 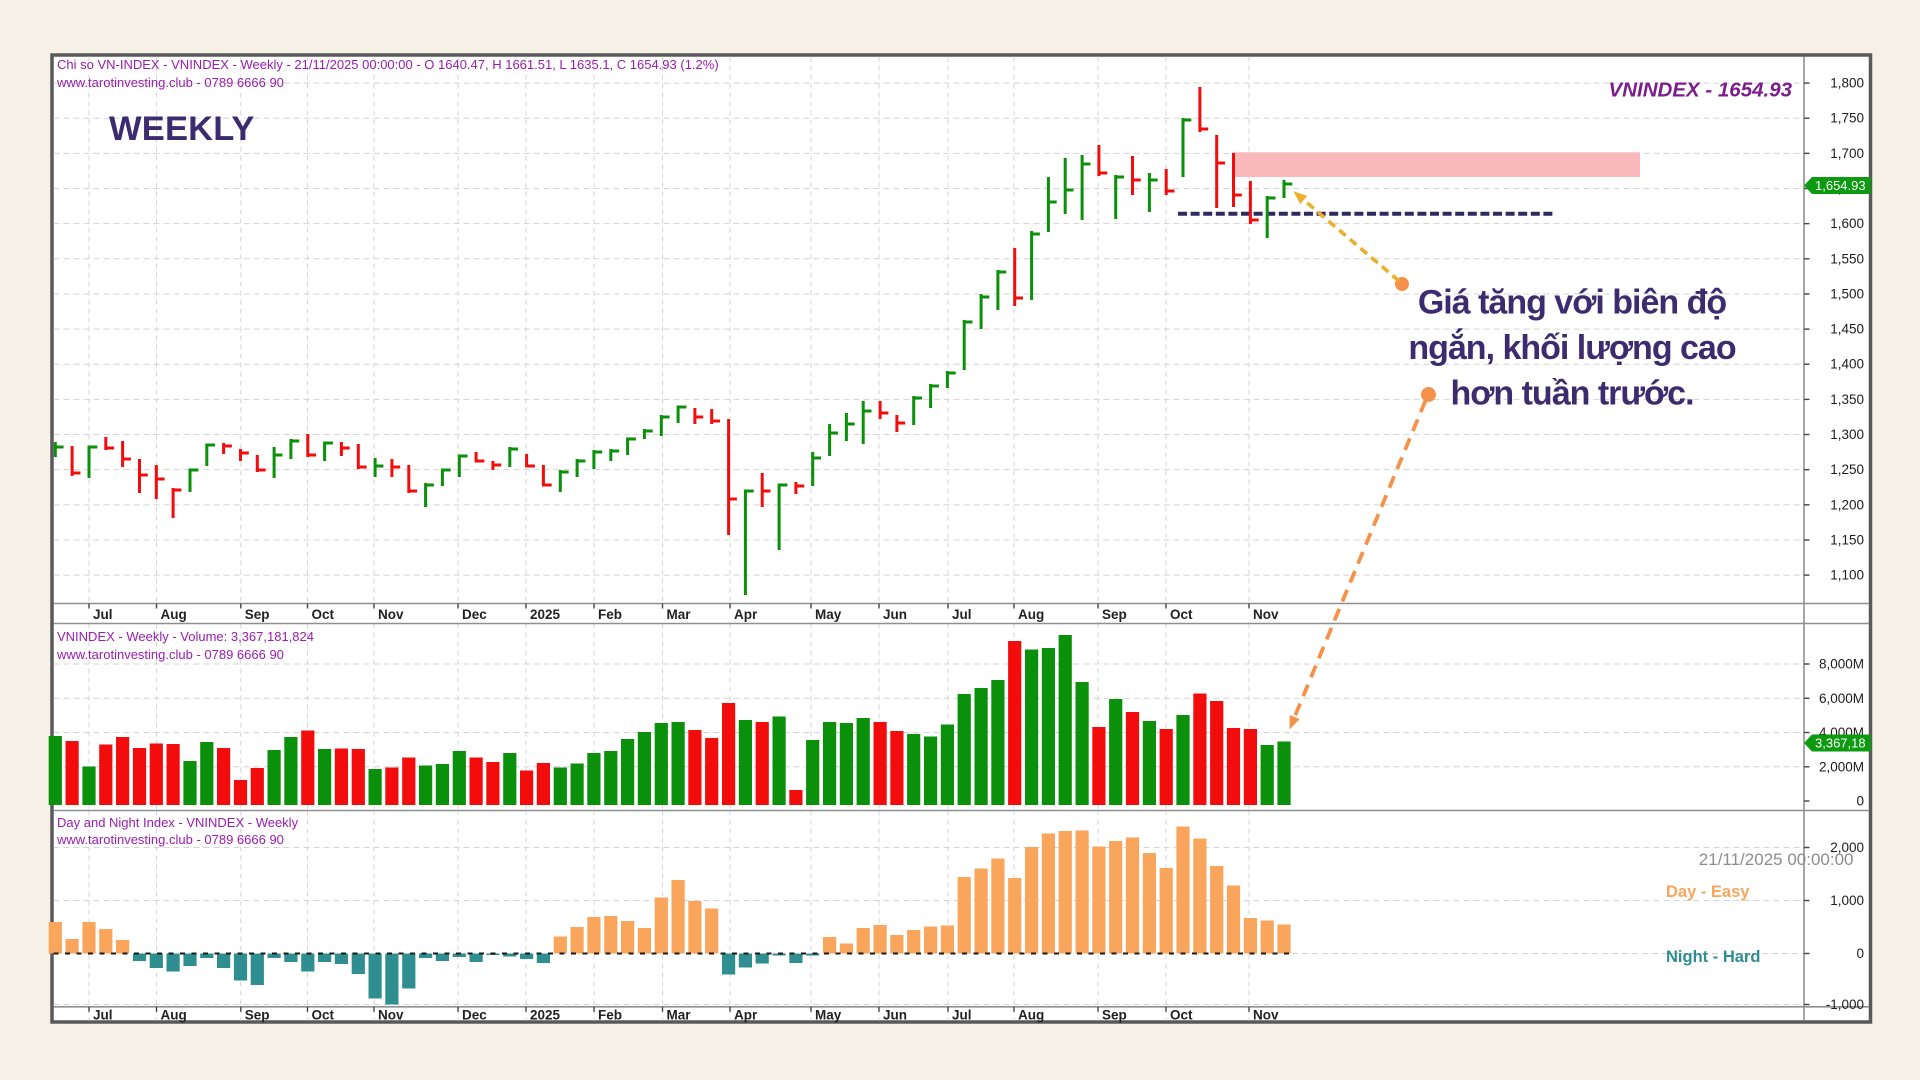 I want to click on svg-text: -1,000, so click(x=1845, y=1004).